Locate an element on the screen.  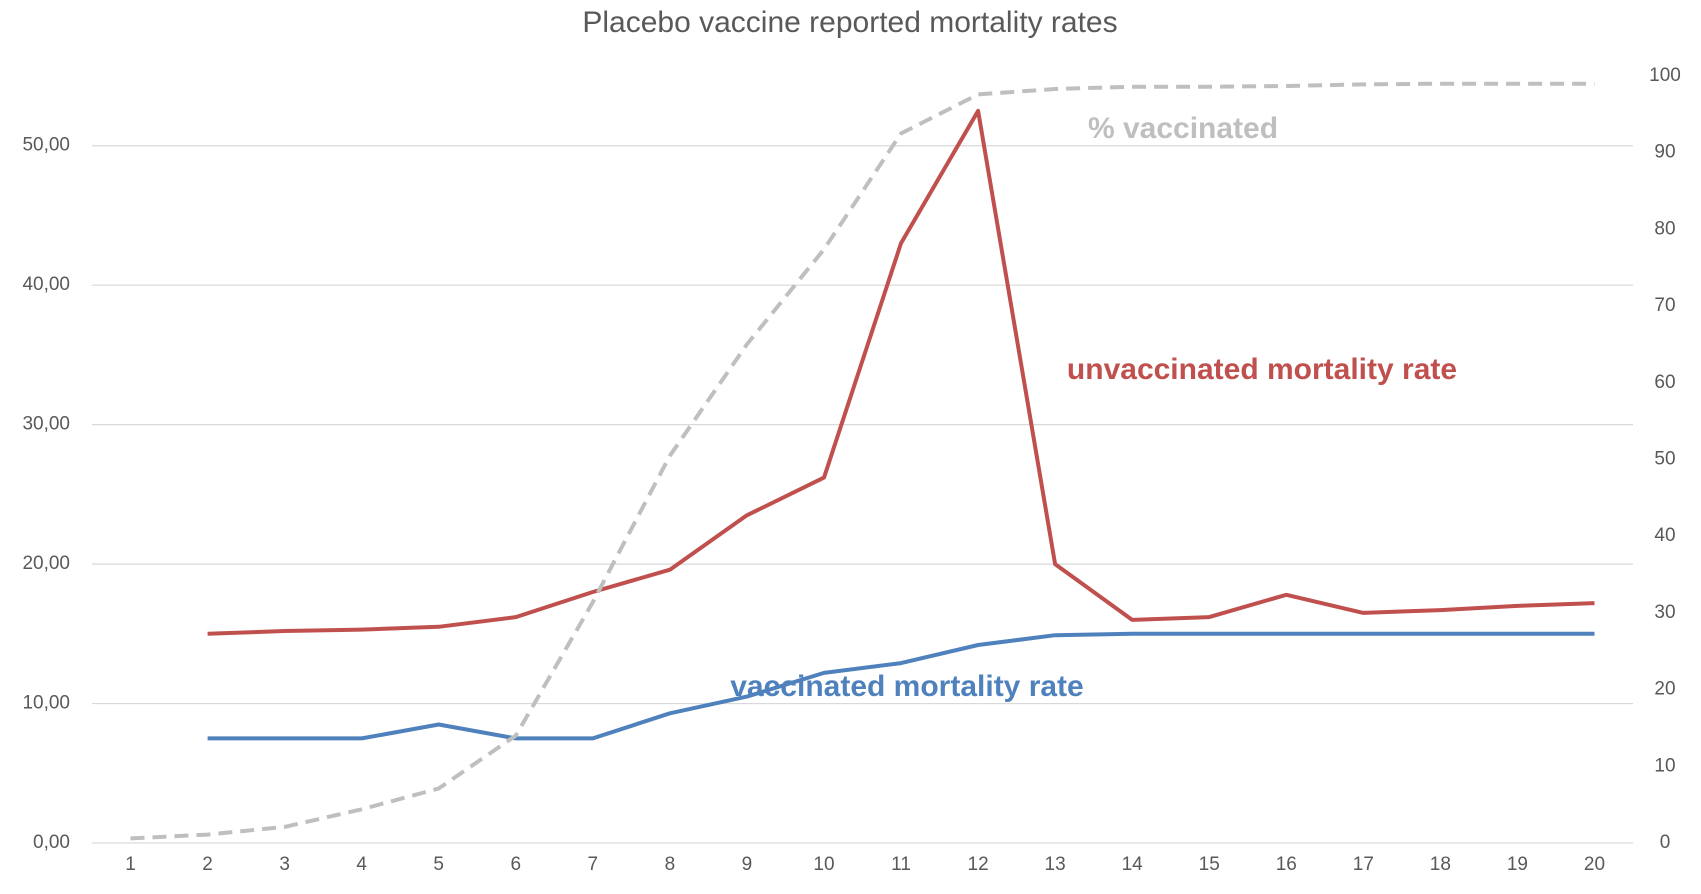
y2-tick-label: 70 is located at coordinates (1664, 305).